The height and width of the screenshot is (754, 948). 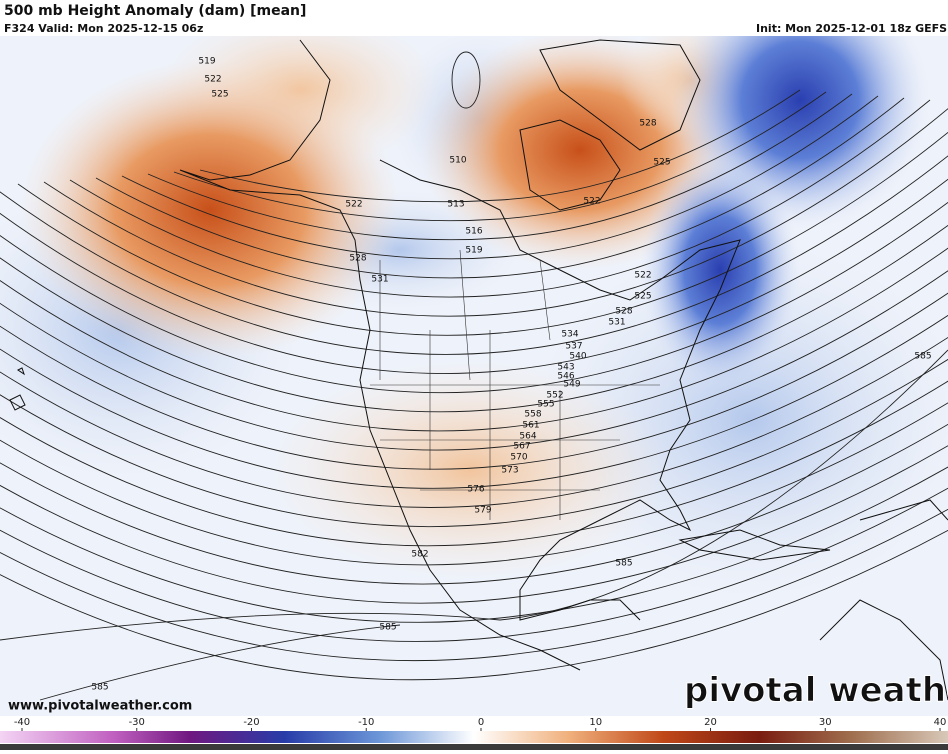 I want to click on contour-label: 567, so click(x=521, y=447).